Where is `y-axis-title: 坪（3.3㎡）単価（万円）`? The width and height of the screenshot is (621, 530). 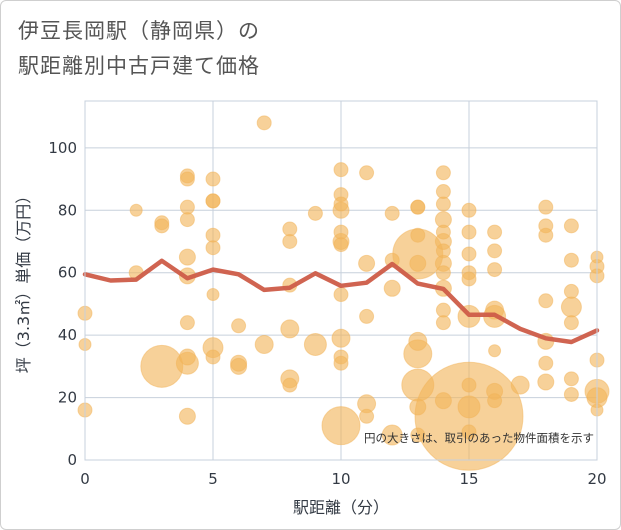
y-axis-title: 坪（3.3㎡）単価（万円） is located at coordinates (23, 280).